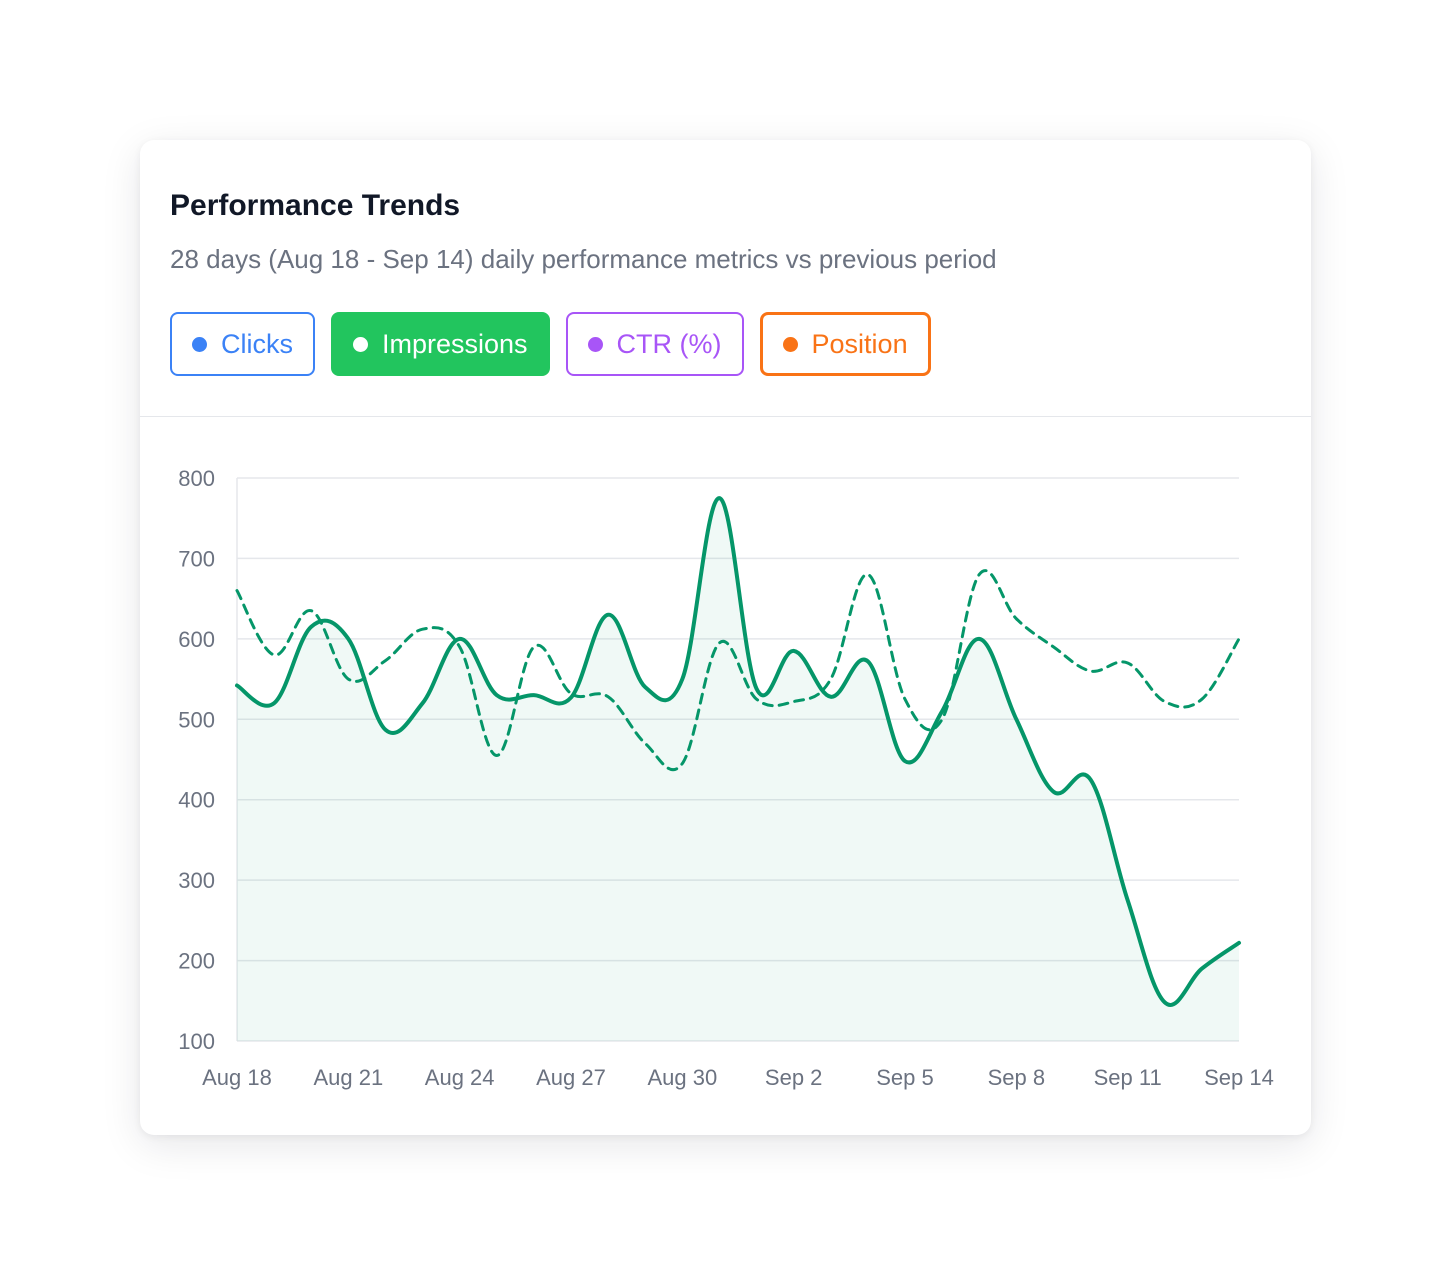 This screenshot has width=1451, height=1275. I want to click on metric-toggle-group: Clicks Impressions CTR (%) Position, so click(725, 344).